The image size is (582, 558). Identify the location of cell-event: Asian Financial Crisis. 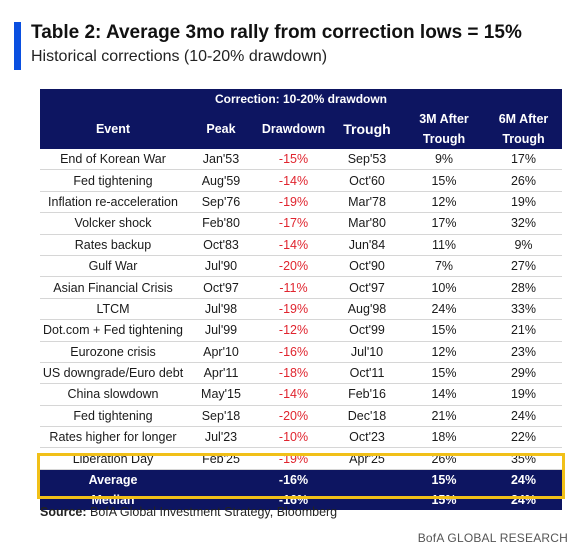
(113, 287).